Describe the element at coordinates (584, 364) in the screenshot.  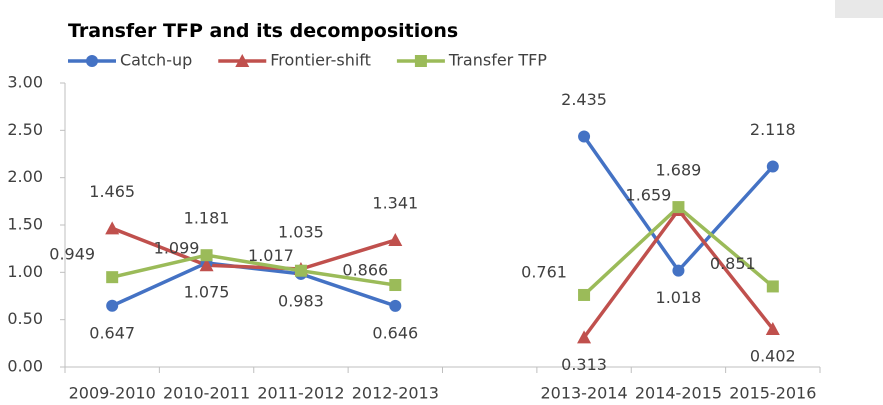
I see `data-label: 0.313` at that location.